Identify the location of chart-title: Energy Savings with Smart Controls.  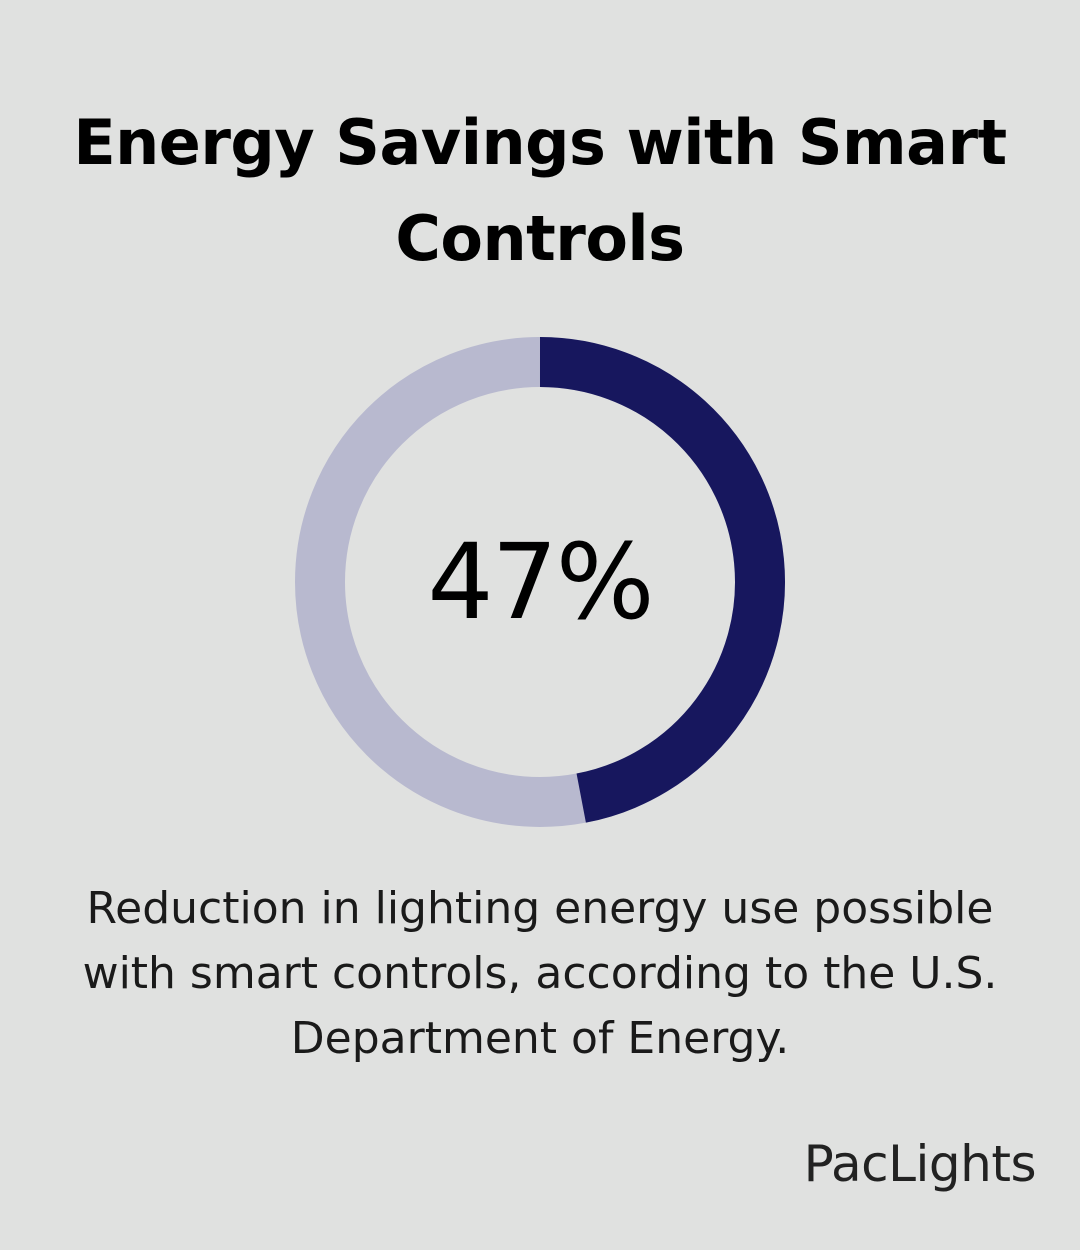
(540, 190).